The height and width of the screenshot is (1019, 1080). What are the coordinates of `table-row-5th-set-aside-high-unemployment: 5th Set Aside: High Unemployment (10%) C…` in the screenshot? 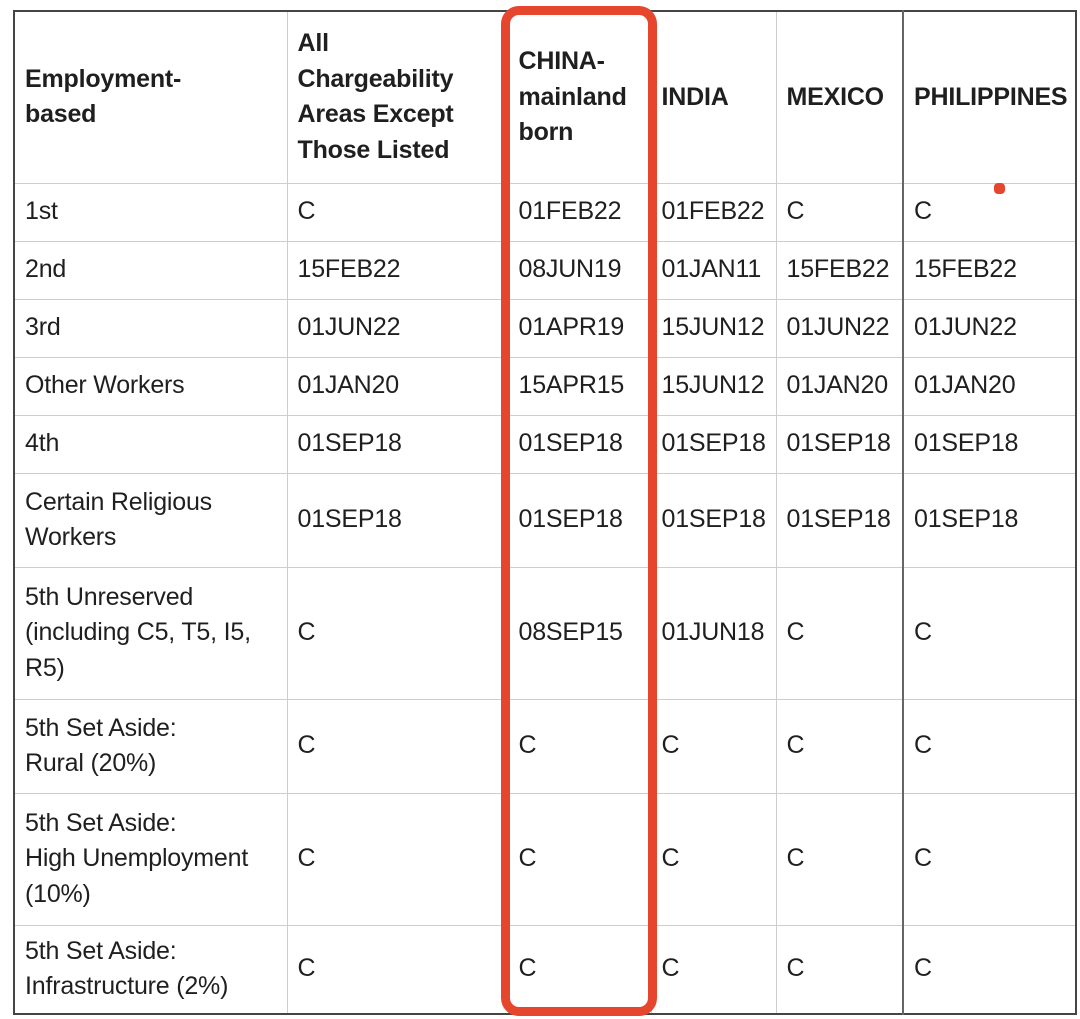 It's located at (545, 859).